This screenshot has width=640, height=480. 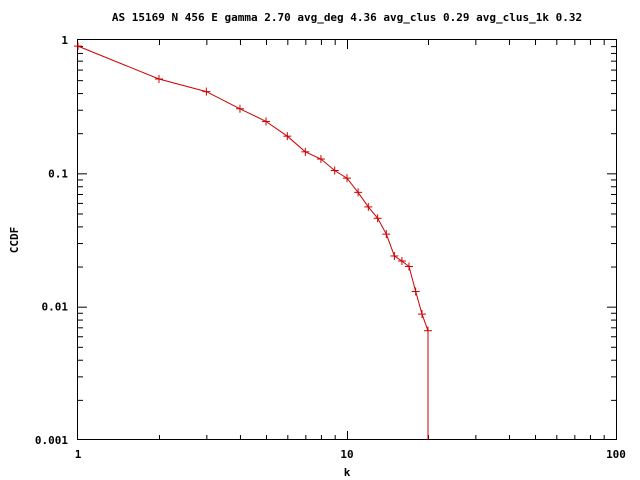 I want to click on y-tick-label: 0.001, so click(x=51, y=440).